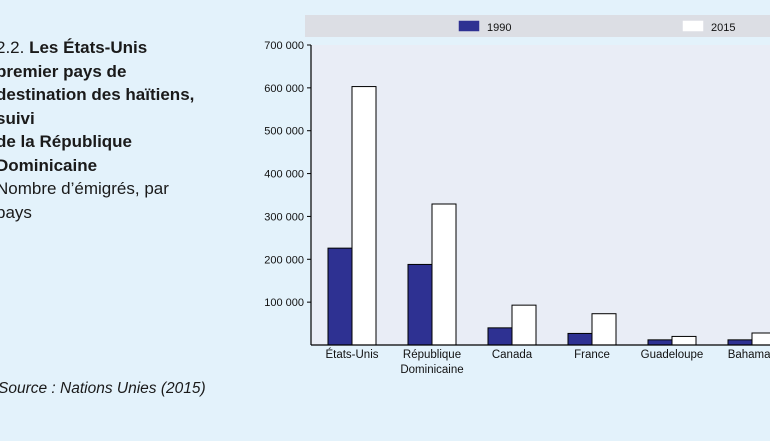 This screenshot has height=441, width=770. I want to click on y-tick-label: 700 000, so click(284, 46).